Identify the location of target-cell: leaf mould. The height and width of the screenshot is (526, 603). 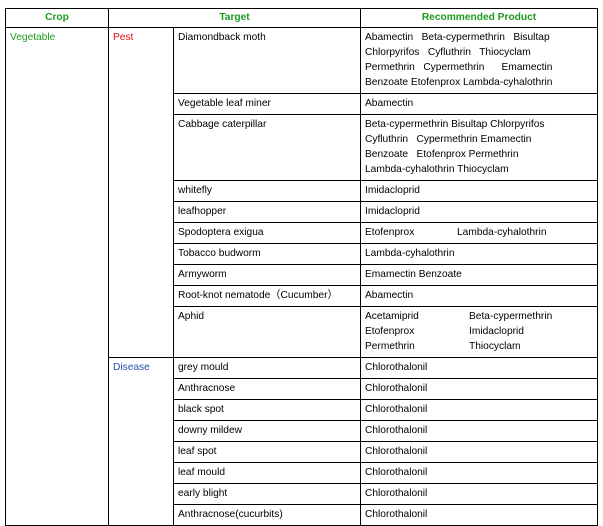
(267, 473).